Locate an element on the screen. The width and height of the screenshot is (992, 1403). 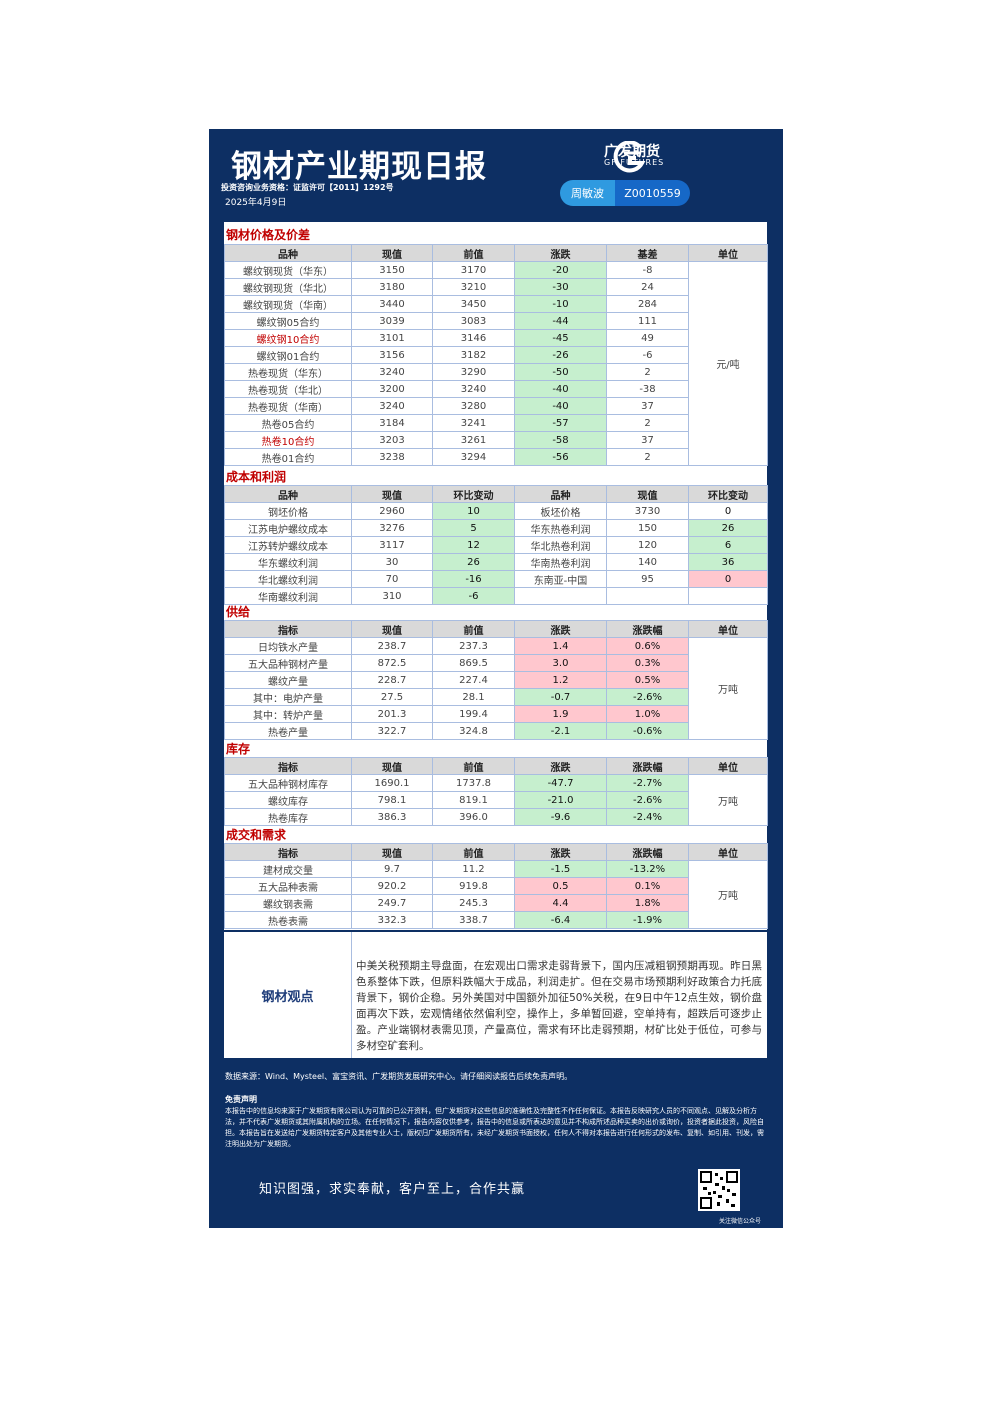
cell: -47.7 is located at coordinates (560, 783).